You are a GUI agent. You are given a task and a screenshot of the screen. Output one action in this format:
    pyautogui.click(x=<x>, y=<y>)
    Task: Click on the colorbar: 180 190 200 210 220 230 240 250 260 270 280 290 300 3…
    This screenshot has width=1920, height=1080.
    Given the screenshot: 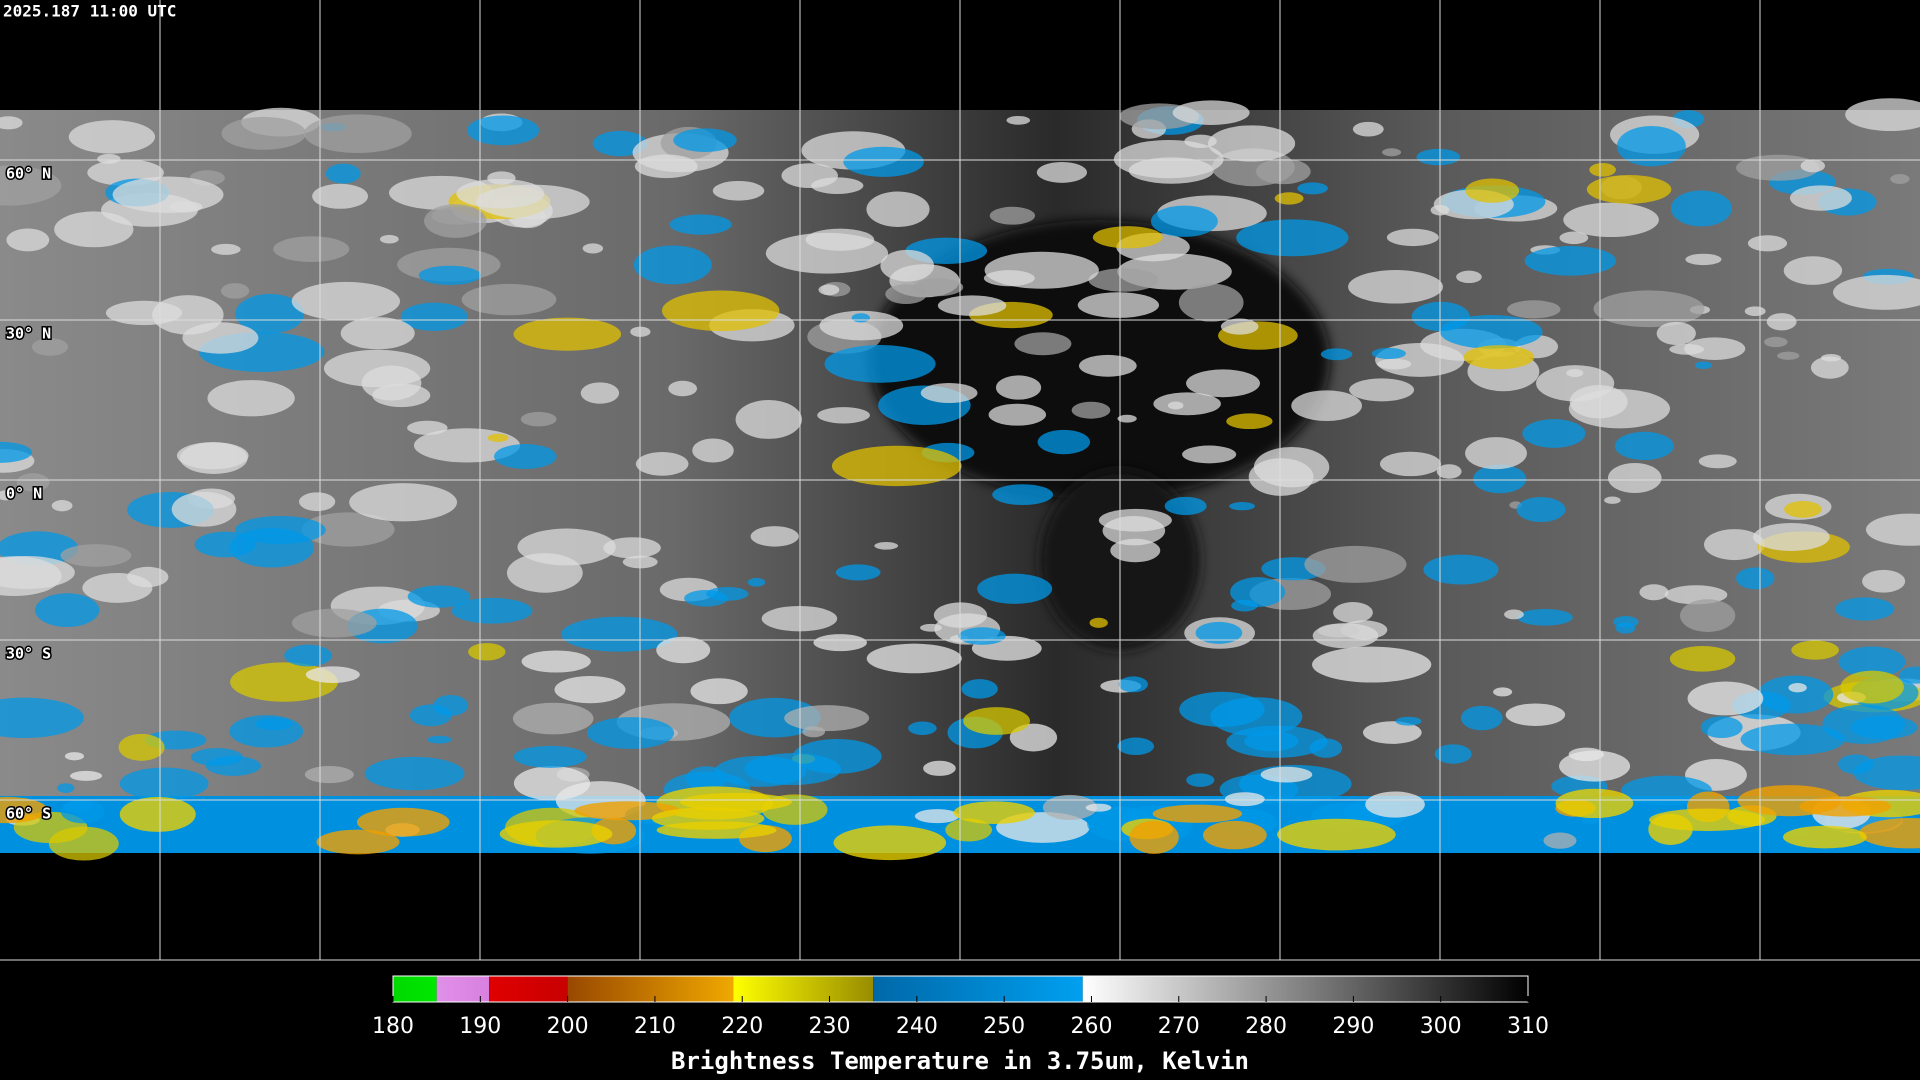 What is the action you would take?
    pyautogui.click(x=960, y=1007)
    